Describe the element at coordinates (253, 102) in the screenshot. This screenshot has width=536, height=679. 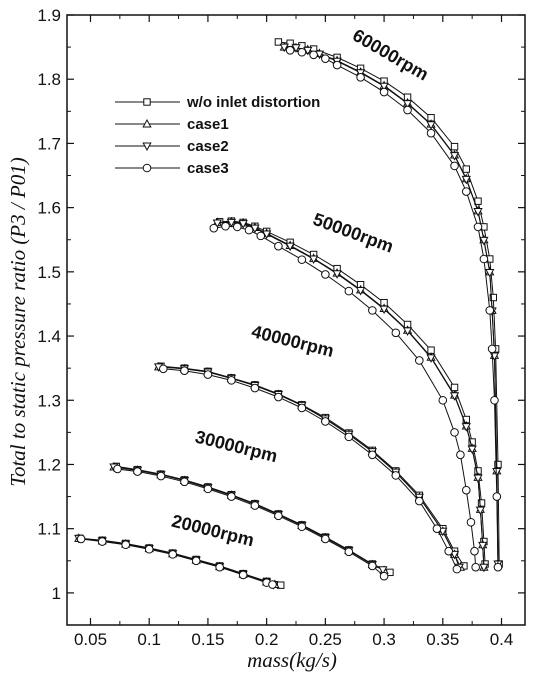
I see `legend-label: w/o inlet distortion` at that location.